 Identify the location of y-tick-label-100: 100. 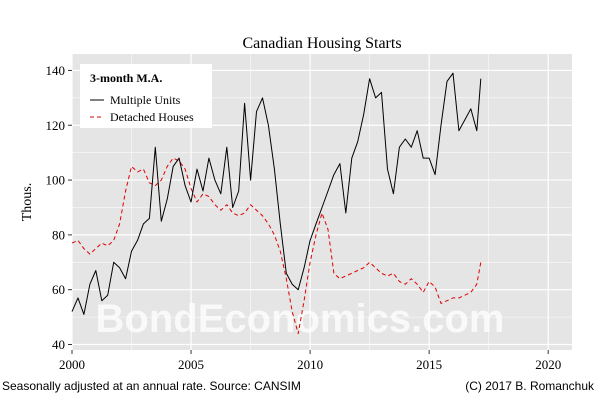
(56, 180).